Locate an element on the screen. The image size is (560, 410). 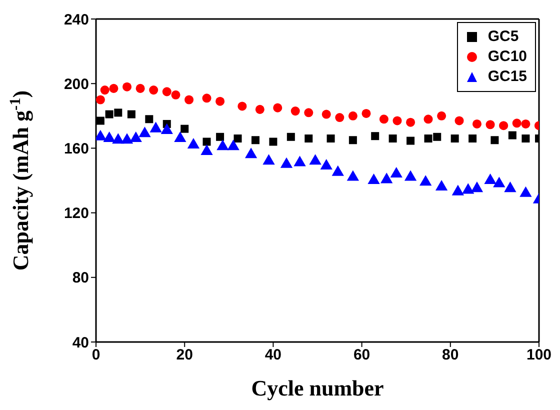
x-tick-label: 20 is located at coordinates (184, 355).